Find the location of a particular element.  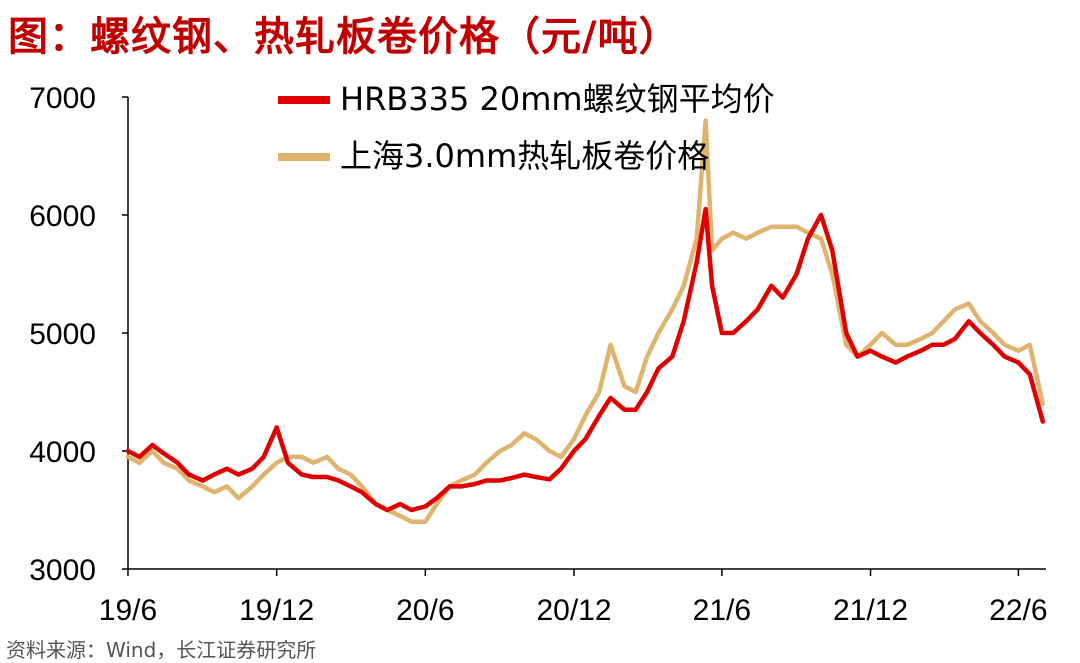

x-tick-label: 22/6 is located at coordinates (1018, 610).